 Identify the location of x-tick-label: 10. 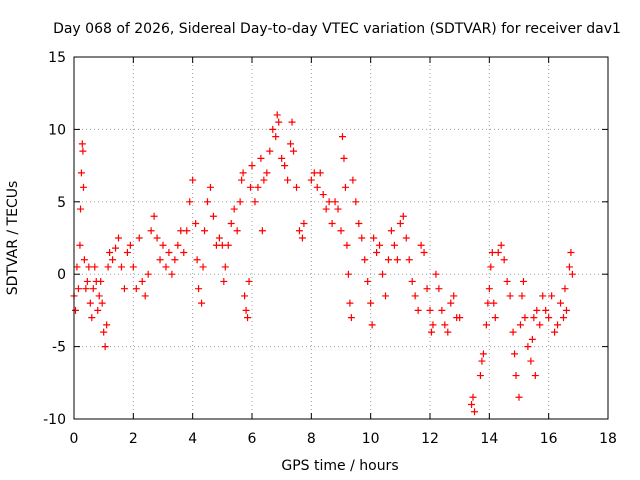
(371, 439).